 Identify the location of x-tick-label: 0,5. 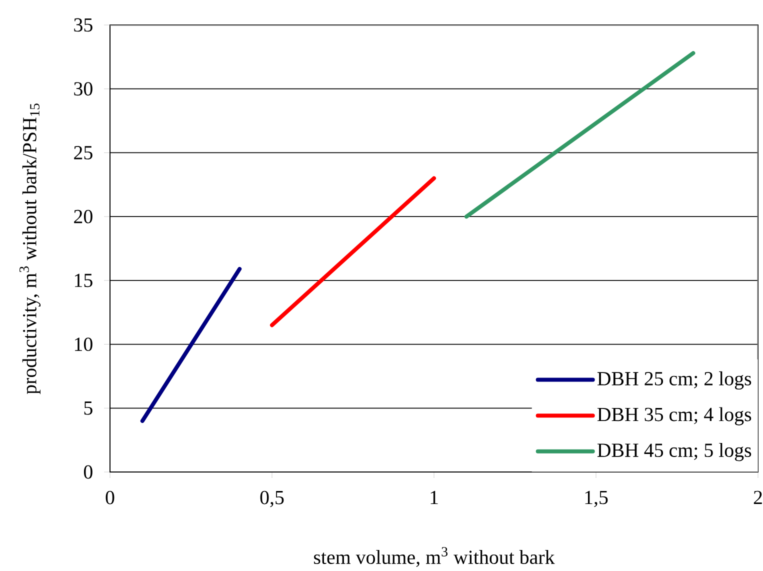
(272, 499).